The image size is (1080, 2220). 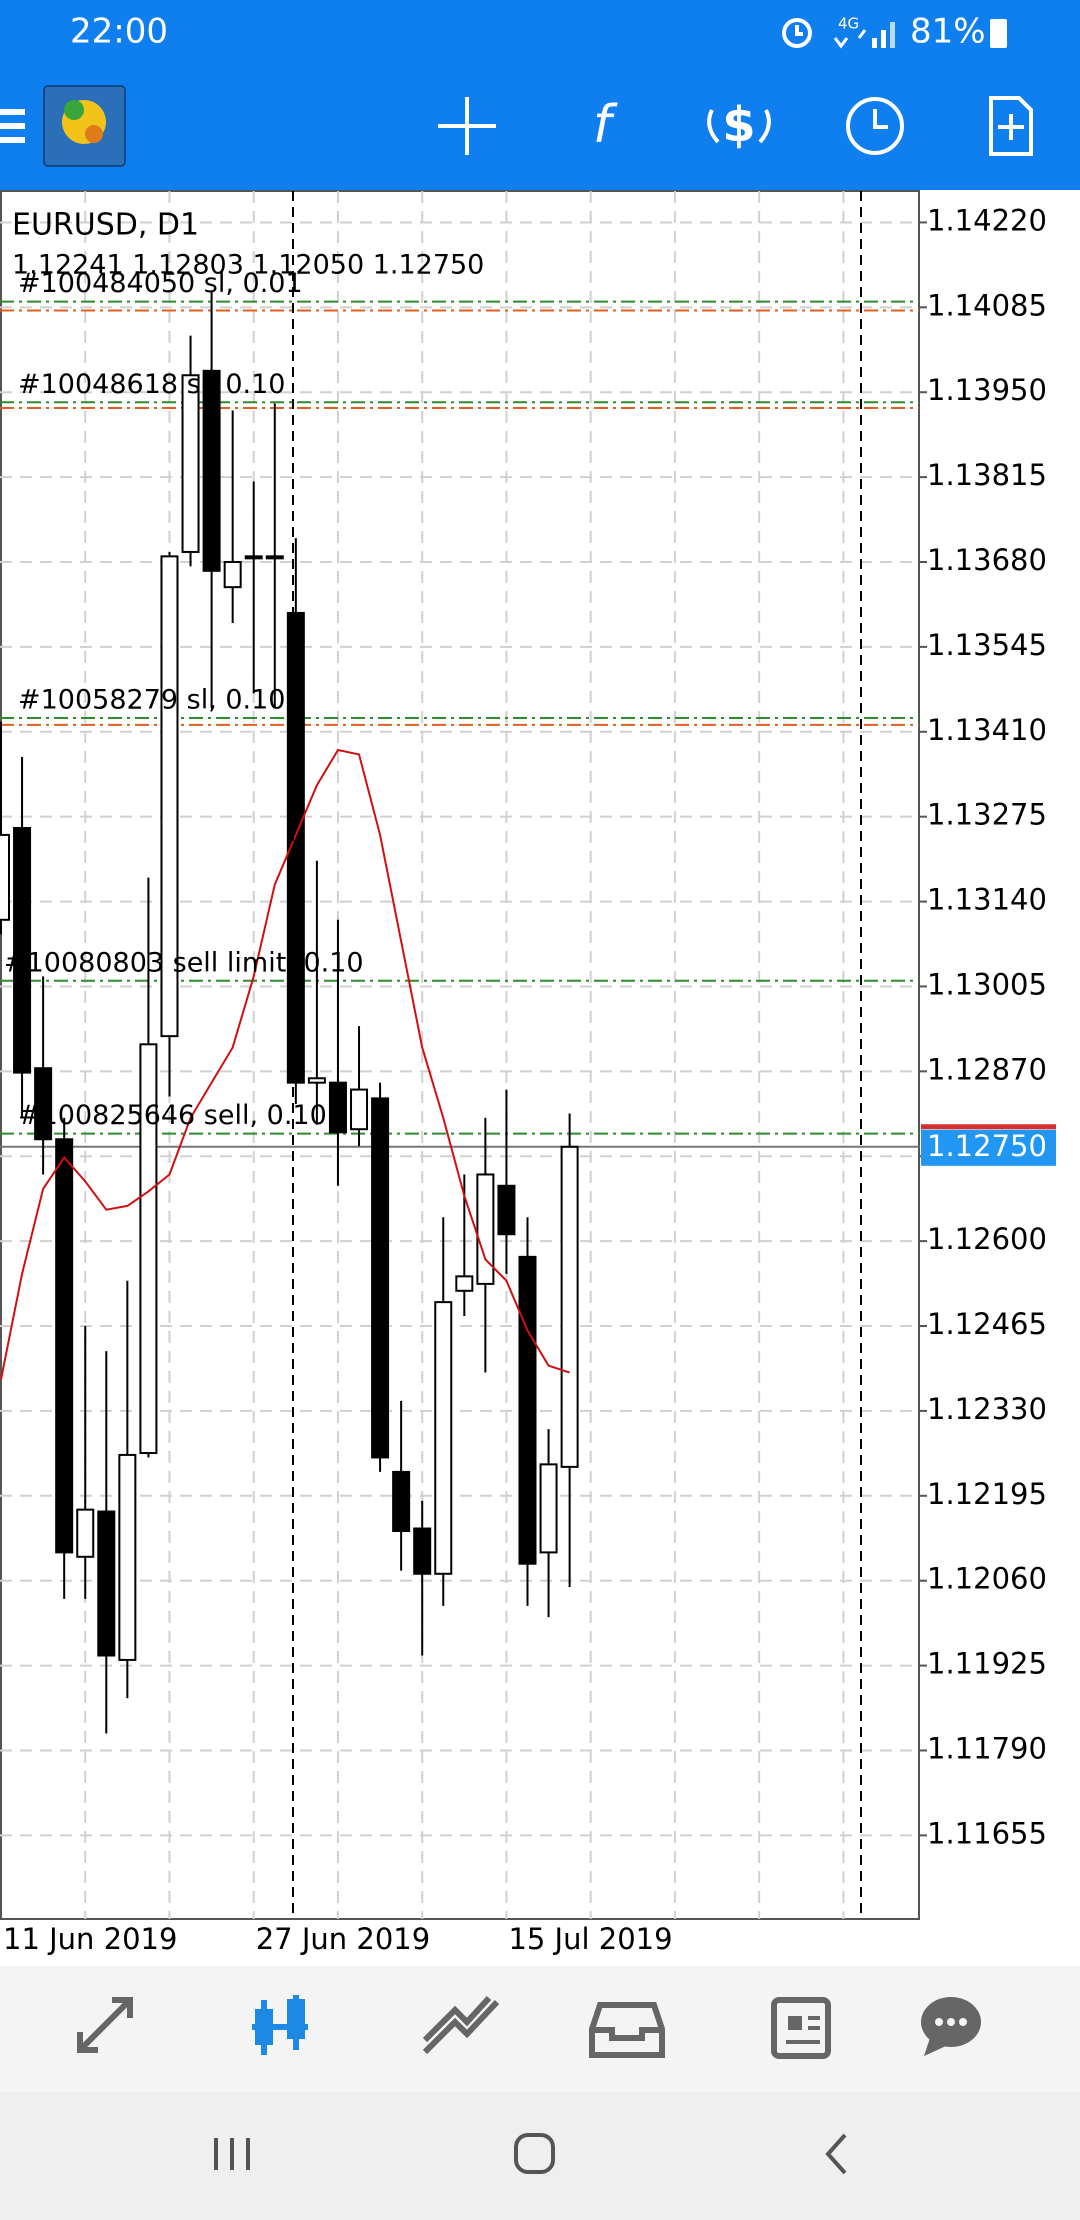 I want to click on y-tick-label: 1.12060, so click(x=987, y=1579).